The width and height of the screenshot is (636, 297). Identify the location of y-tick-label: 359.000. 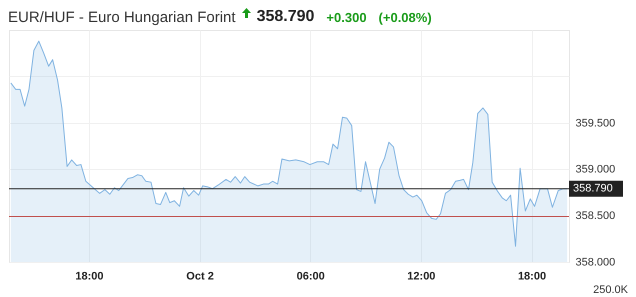
(596, 170).